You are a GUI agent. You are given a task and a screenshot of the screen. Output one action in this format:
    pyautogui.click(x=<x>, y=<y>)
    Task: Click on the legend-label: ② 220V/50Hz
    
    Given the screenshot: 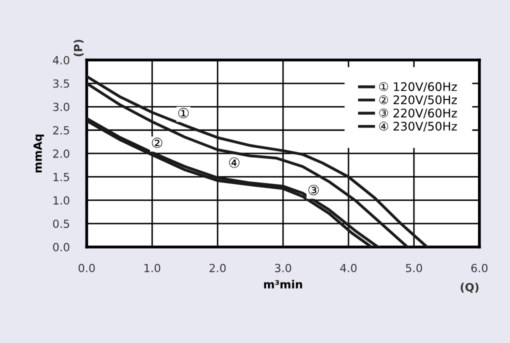 What is the action you would take?
    pyautogui.click(x=418, y=100)
    